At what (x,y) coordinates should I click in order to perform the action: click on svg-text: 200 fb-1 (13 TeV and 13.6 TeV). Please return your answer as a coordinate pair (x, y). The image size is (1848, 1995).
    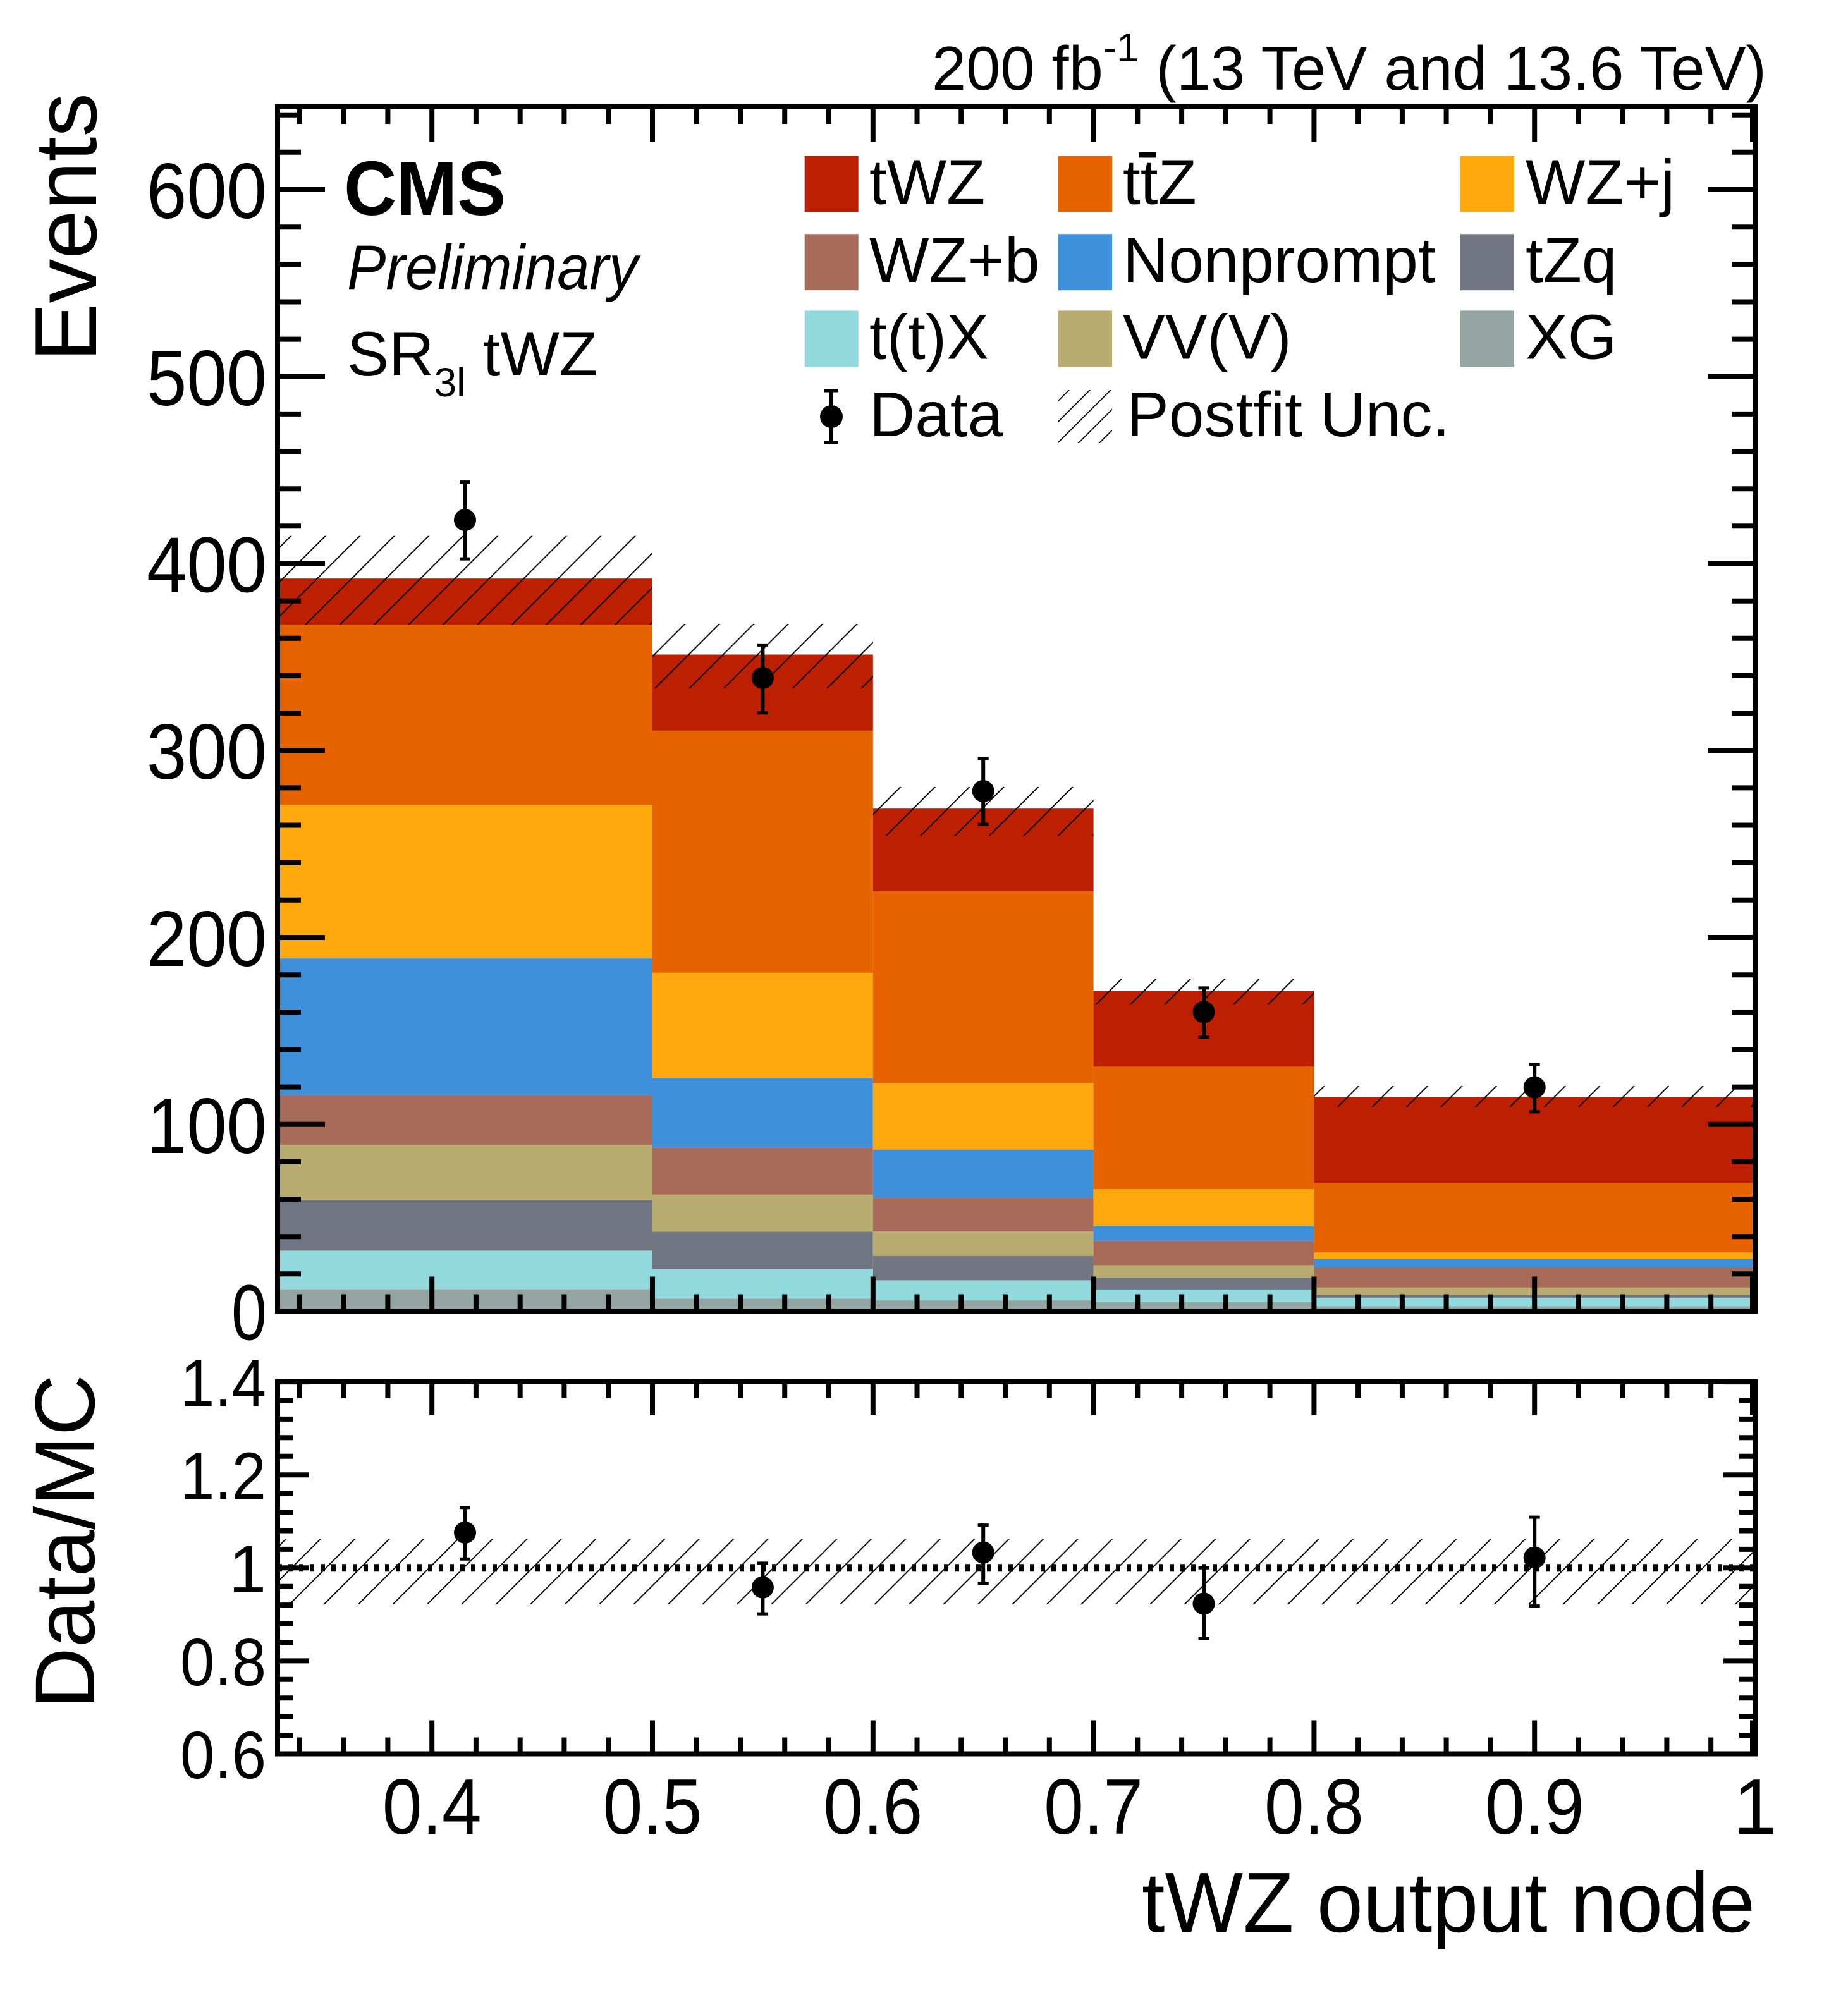
    Looking at the image, I should click on (1349, 64).